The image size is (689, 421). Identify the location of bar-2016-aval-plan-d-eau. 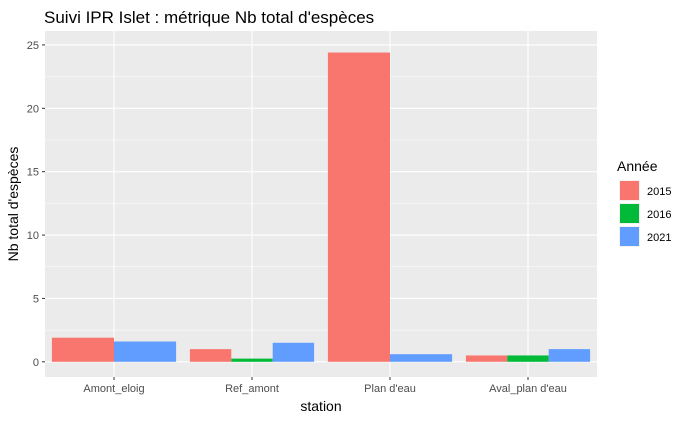
(528, 358).